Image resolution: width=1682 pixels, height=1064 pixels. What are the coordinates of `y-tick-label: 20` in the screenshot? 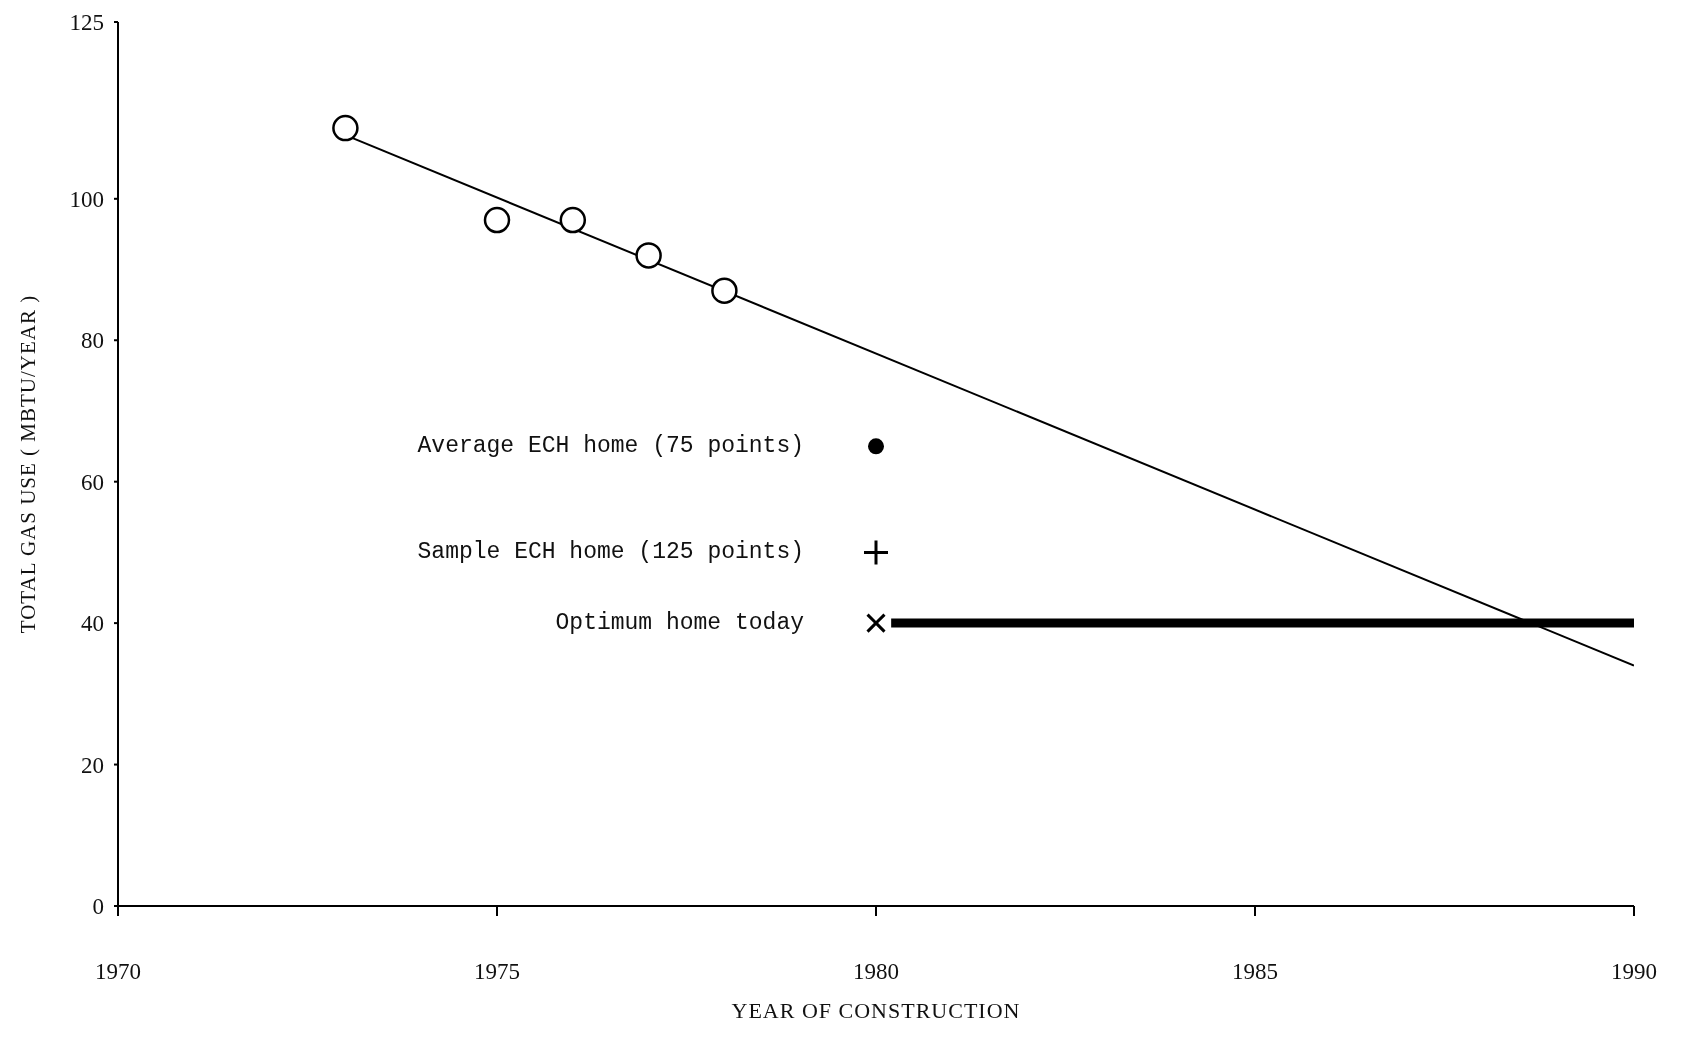 It's located at (92, 765).